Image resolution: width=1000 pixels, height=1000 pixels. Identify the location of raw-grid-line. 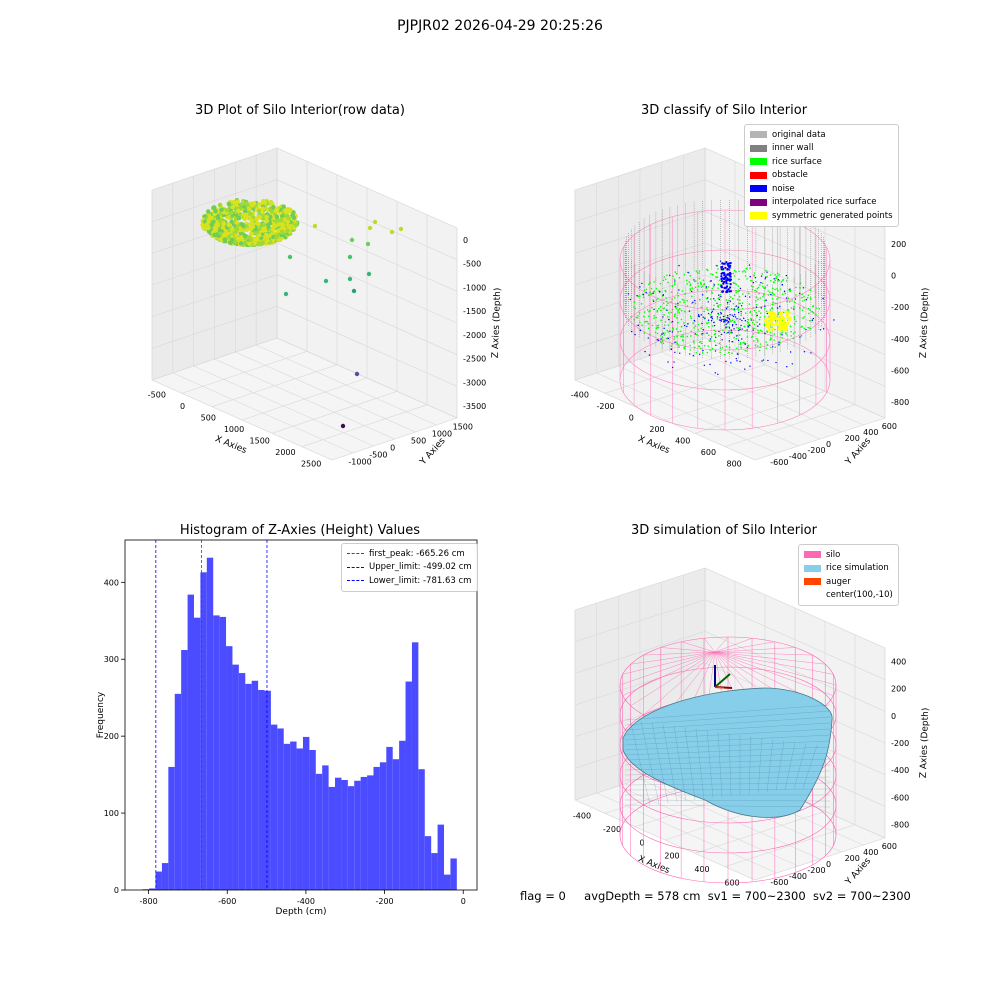
(367, 219).